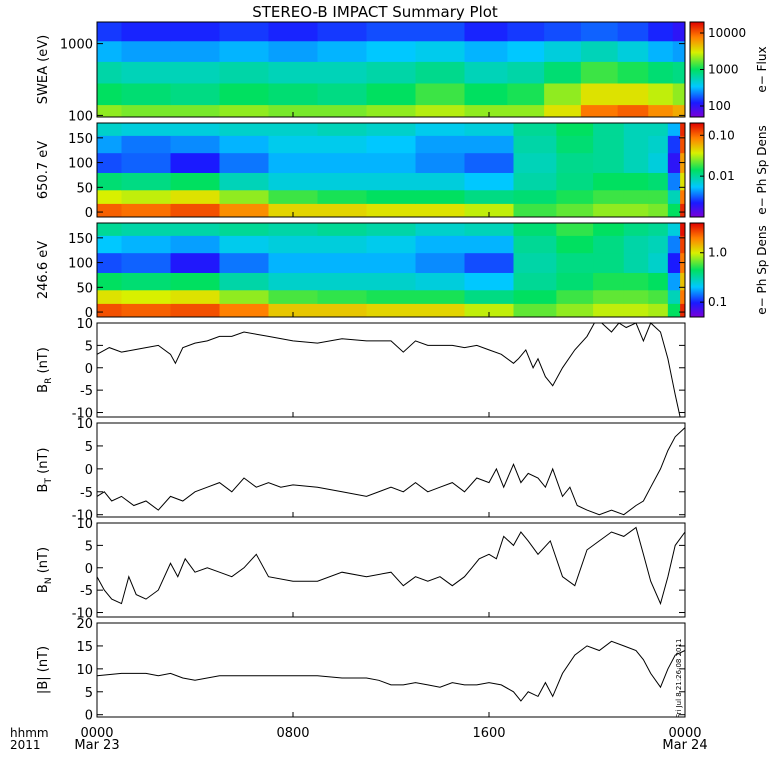 This screenshot has height=780, width=780. What do you see at coordinates (45, 370) in the screenshot?
I see `y-axis-label: BR (nT)` at bounding box center [45, 370].